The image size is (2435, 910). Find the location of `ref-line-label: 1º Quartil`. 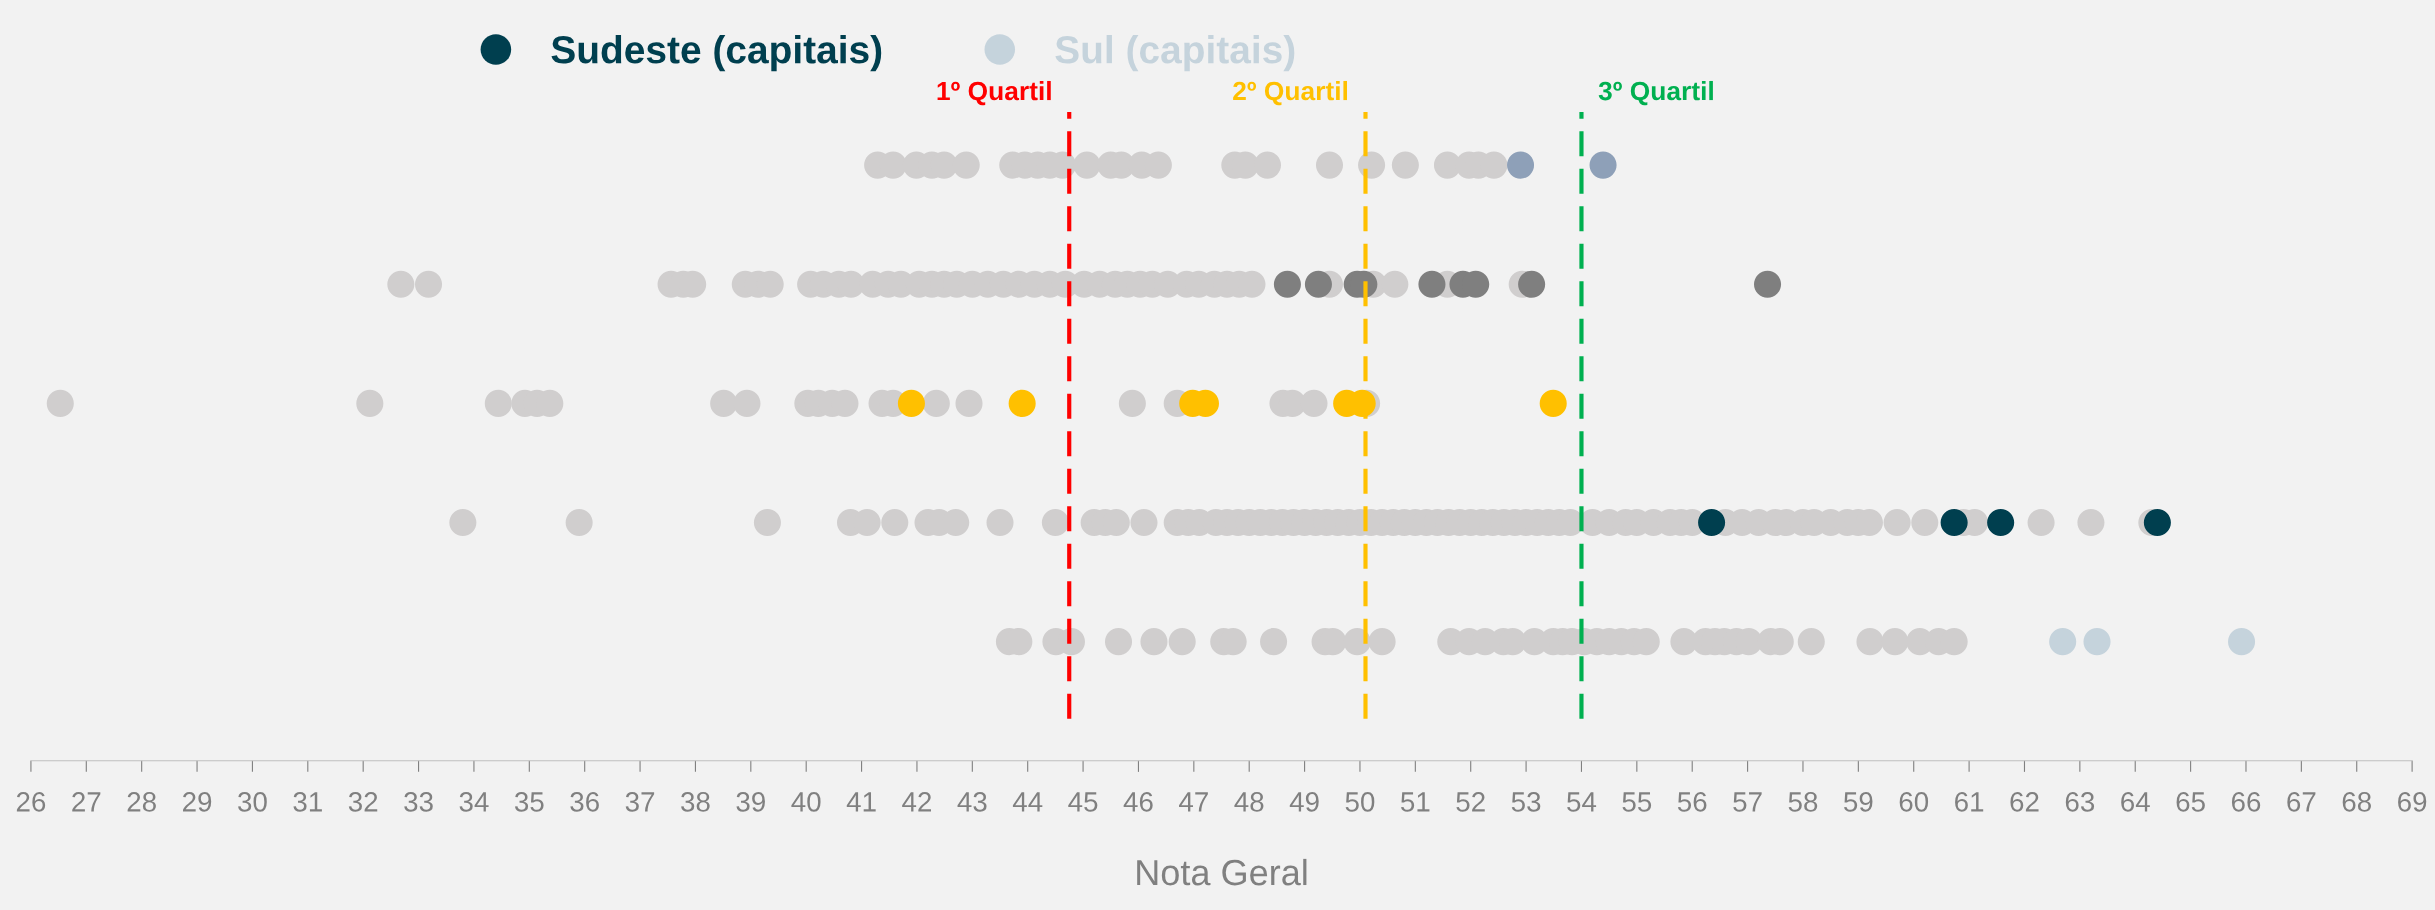

ref-line-label: 1º Quartil is located at coordinates (994, 93).